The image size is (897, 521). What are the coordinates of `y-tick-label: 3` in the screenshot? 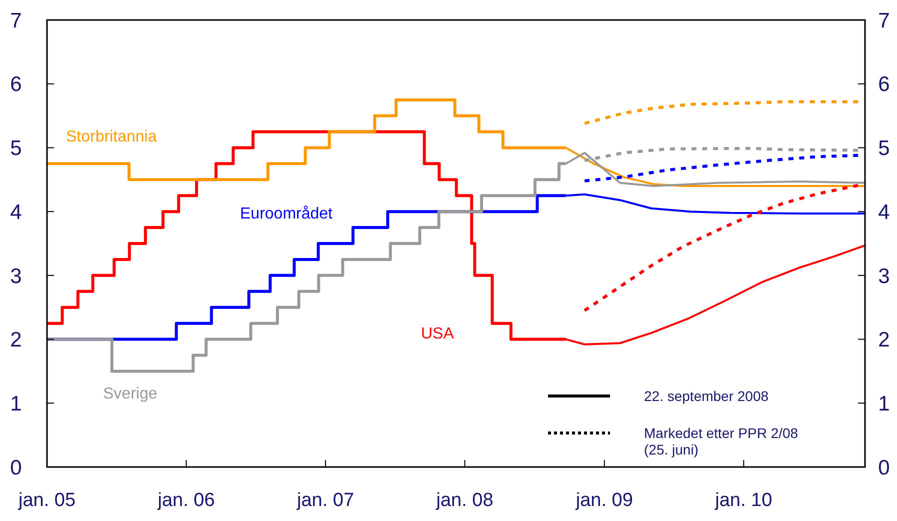 It's located at (16, 276).